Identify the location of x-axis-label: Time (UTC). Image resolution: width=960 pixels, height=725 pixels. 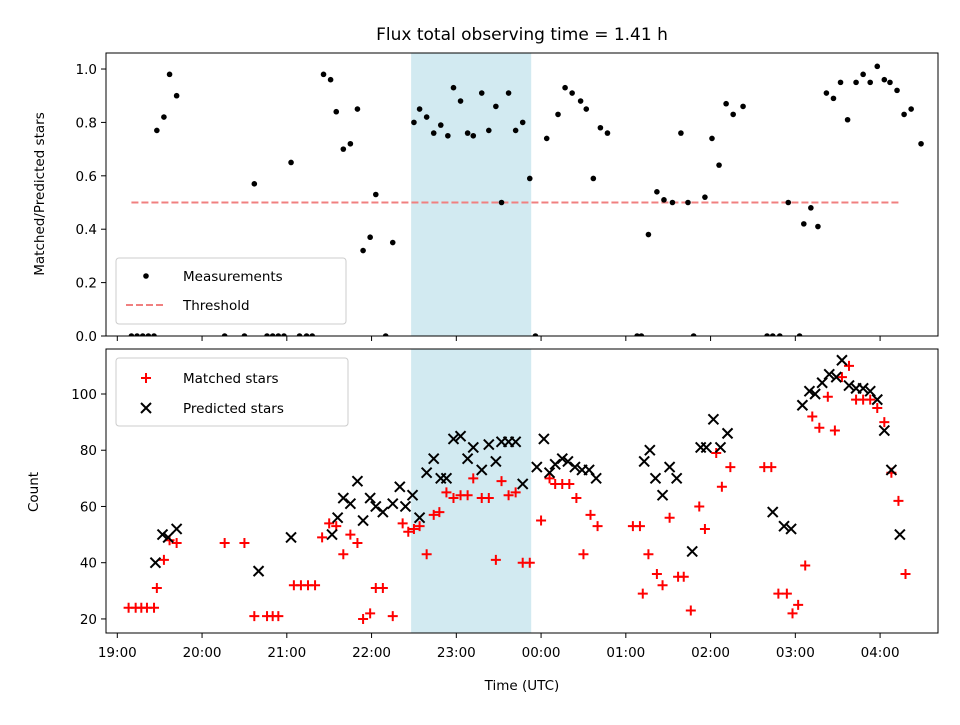
(522, 686).